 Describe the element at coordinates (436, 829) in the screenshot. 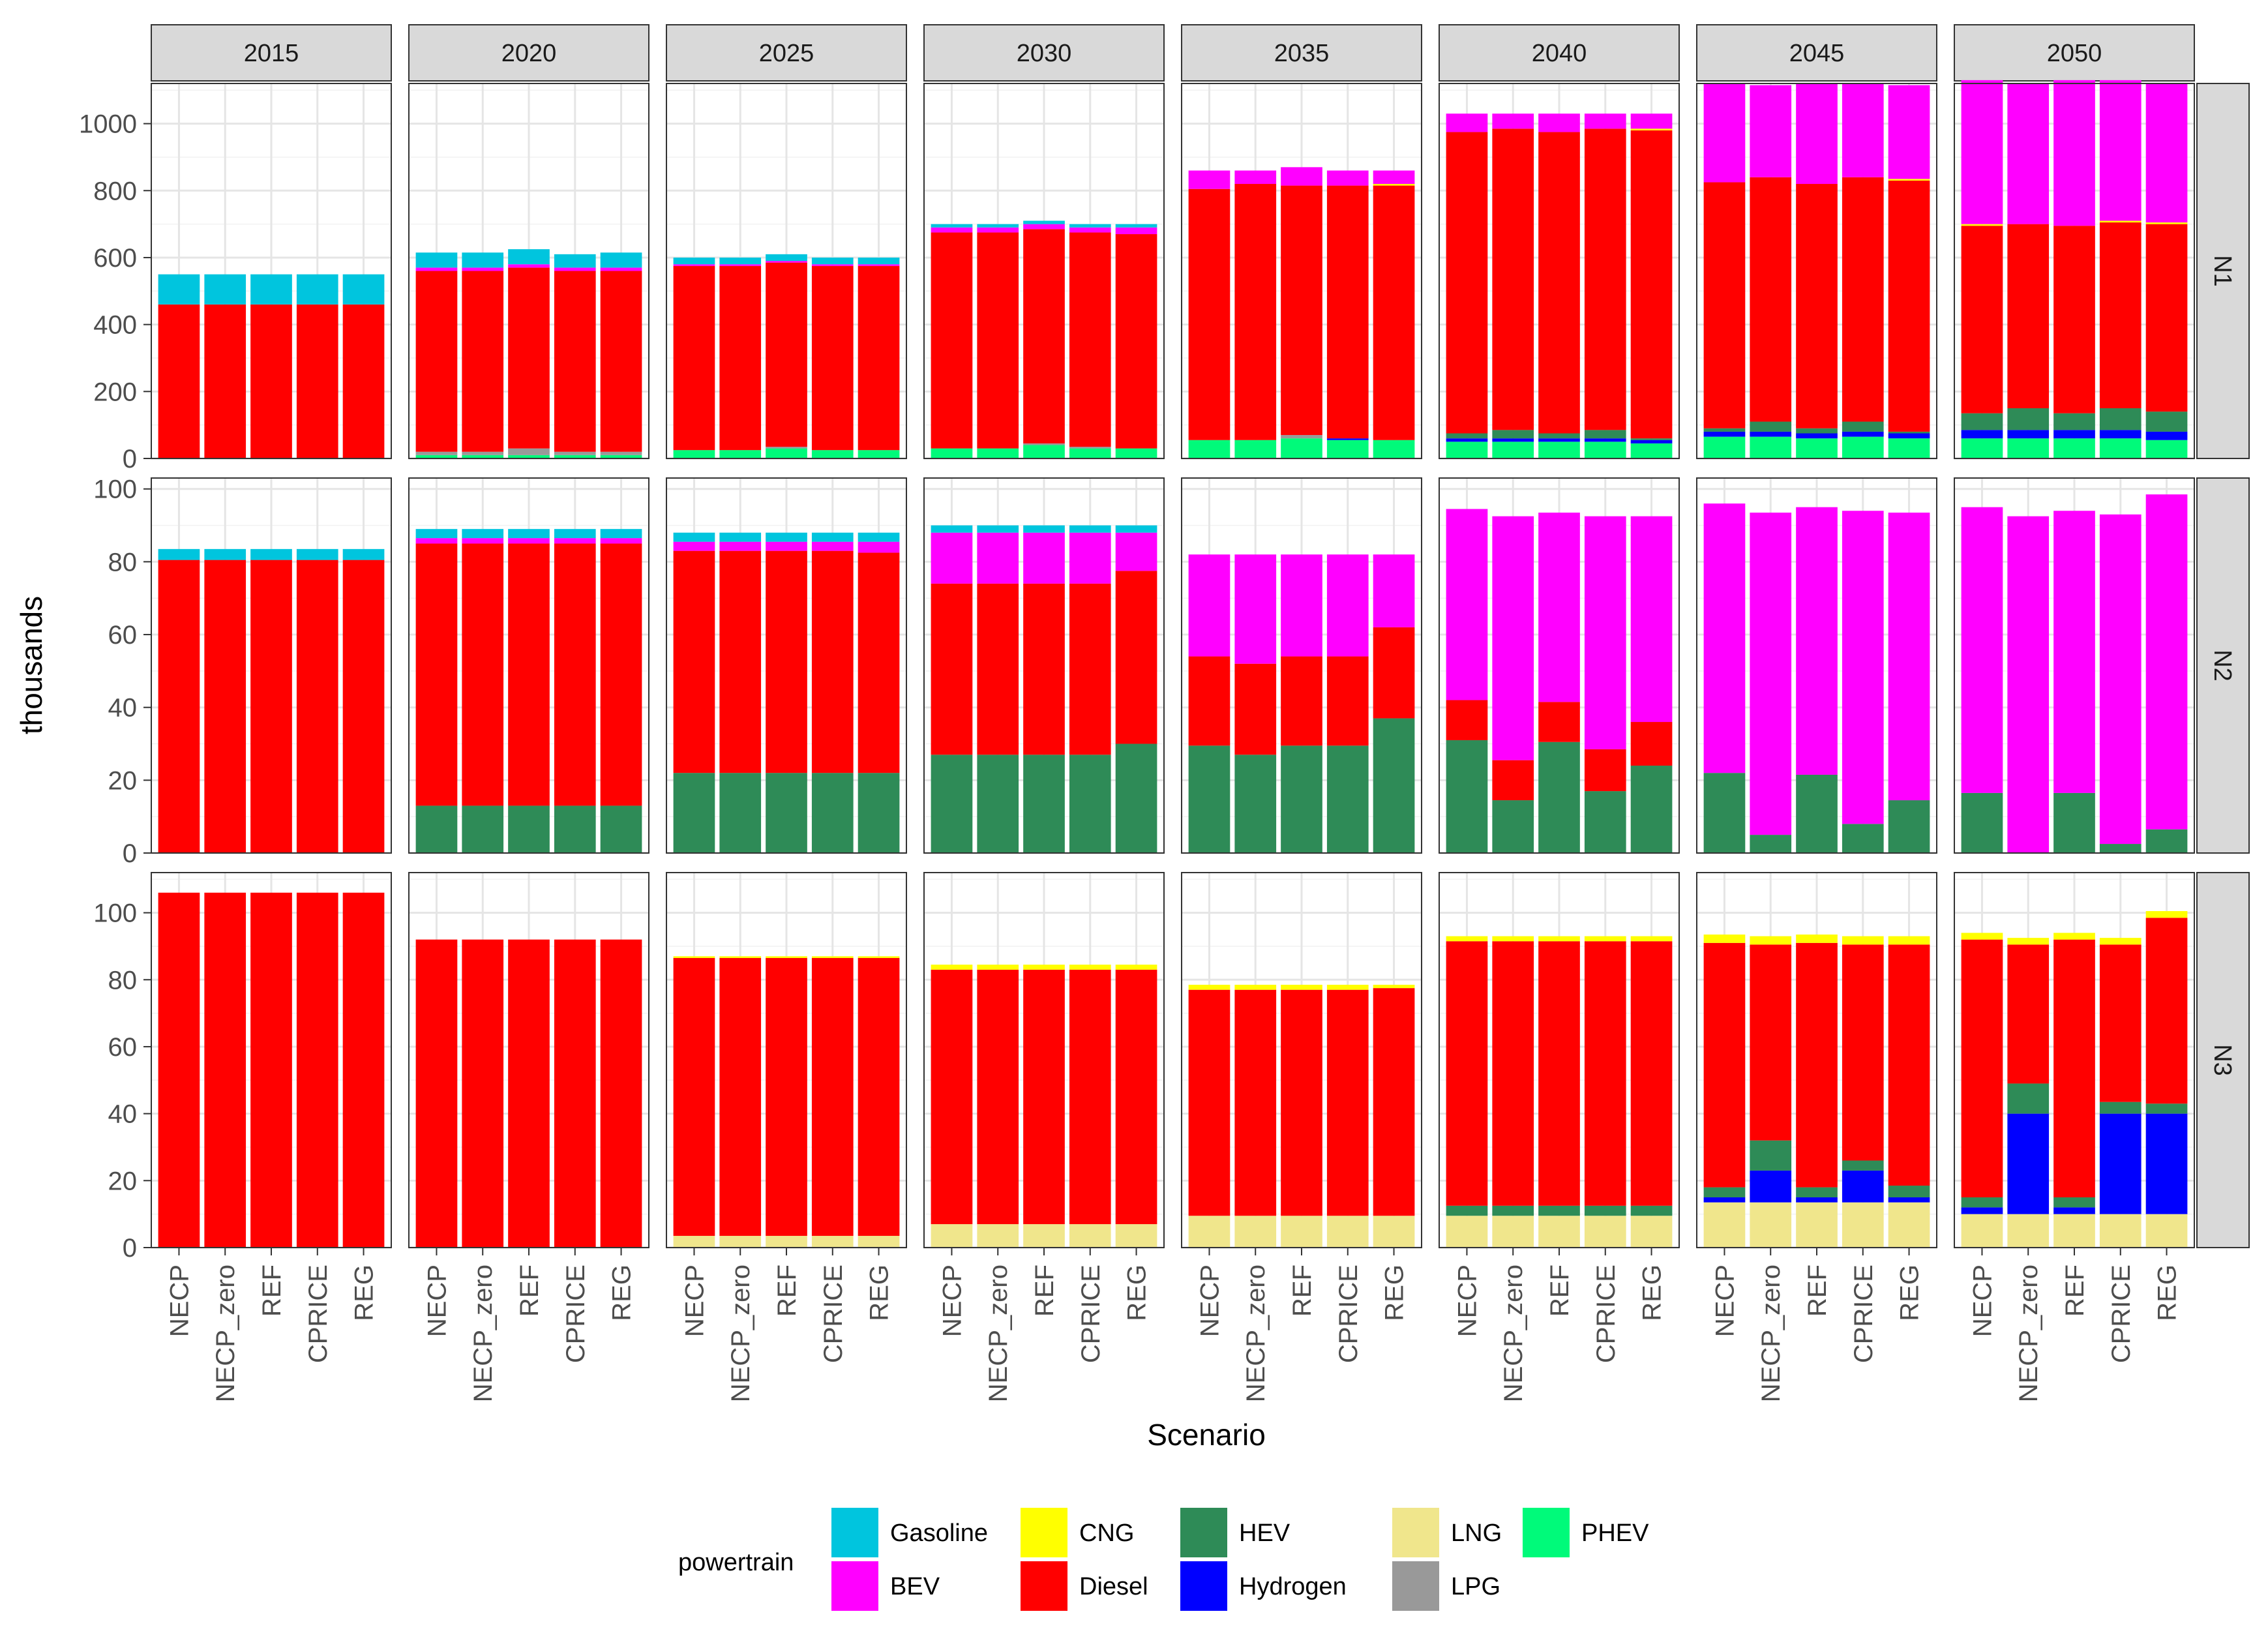

I see `bar-segment-N2-2020-NECP-HEV` at that location.